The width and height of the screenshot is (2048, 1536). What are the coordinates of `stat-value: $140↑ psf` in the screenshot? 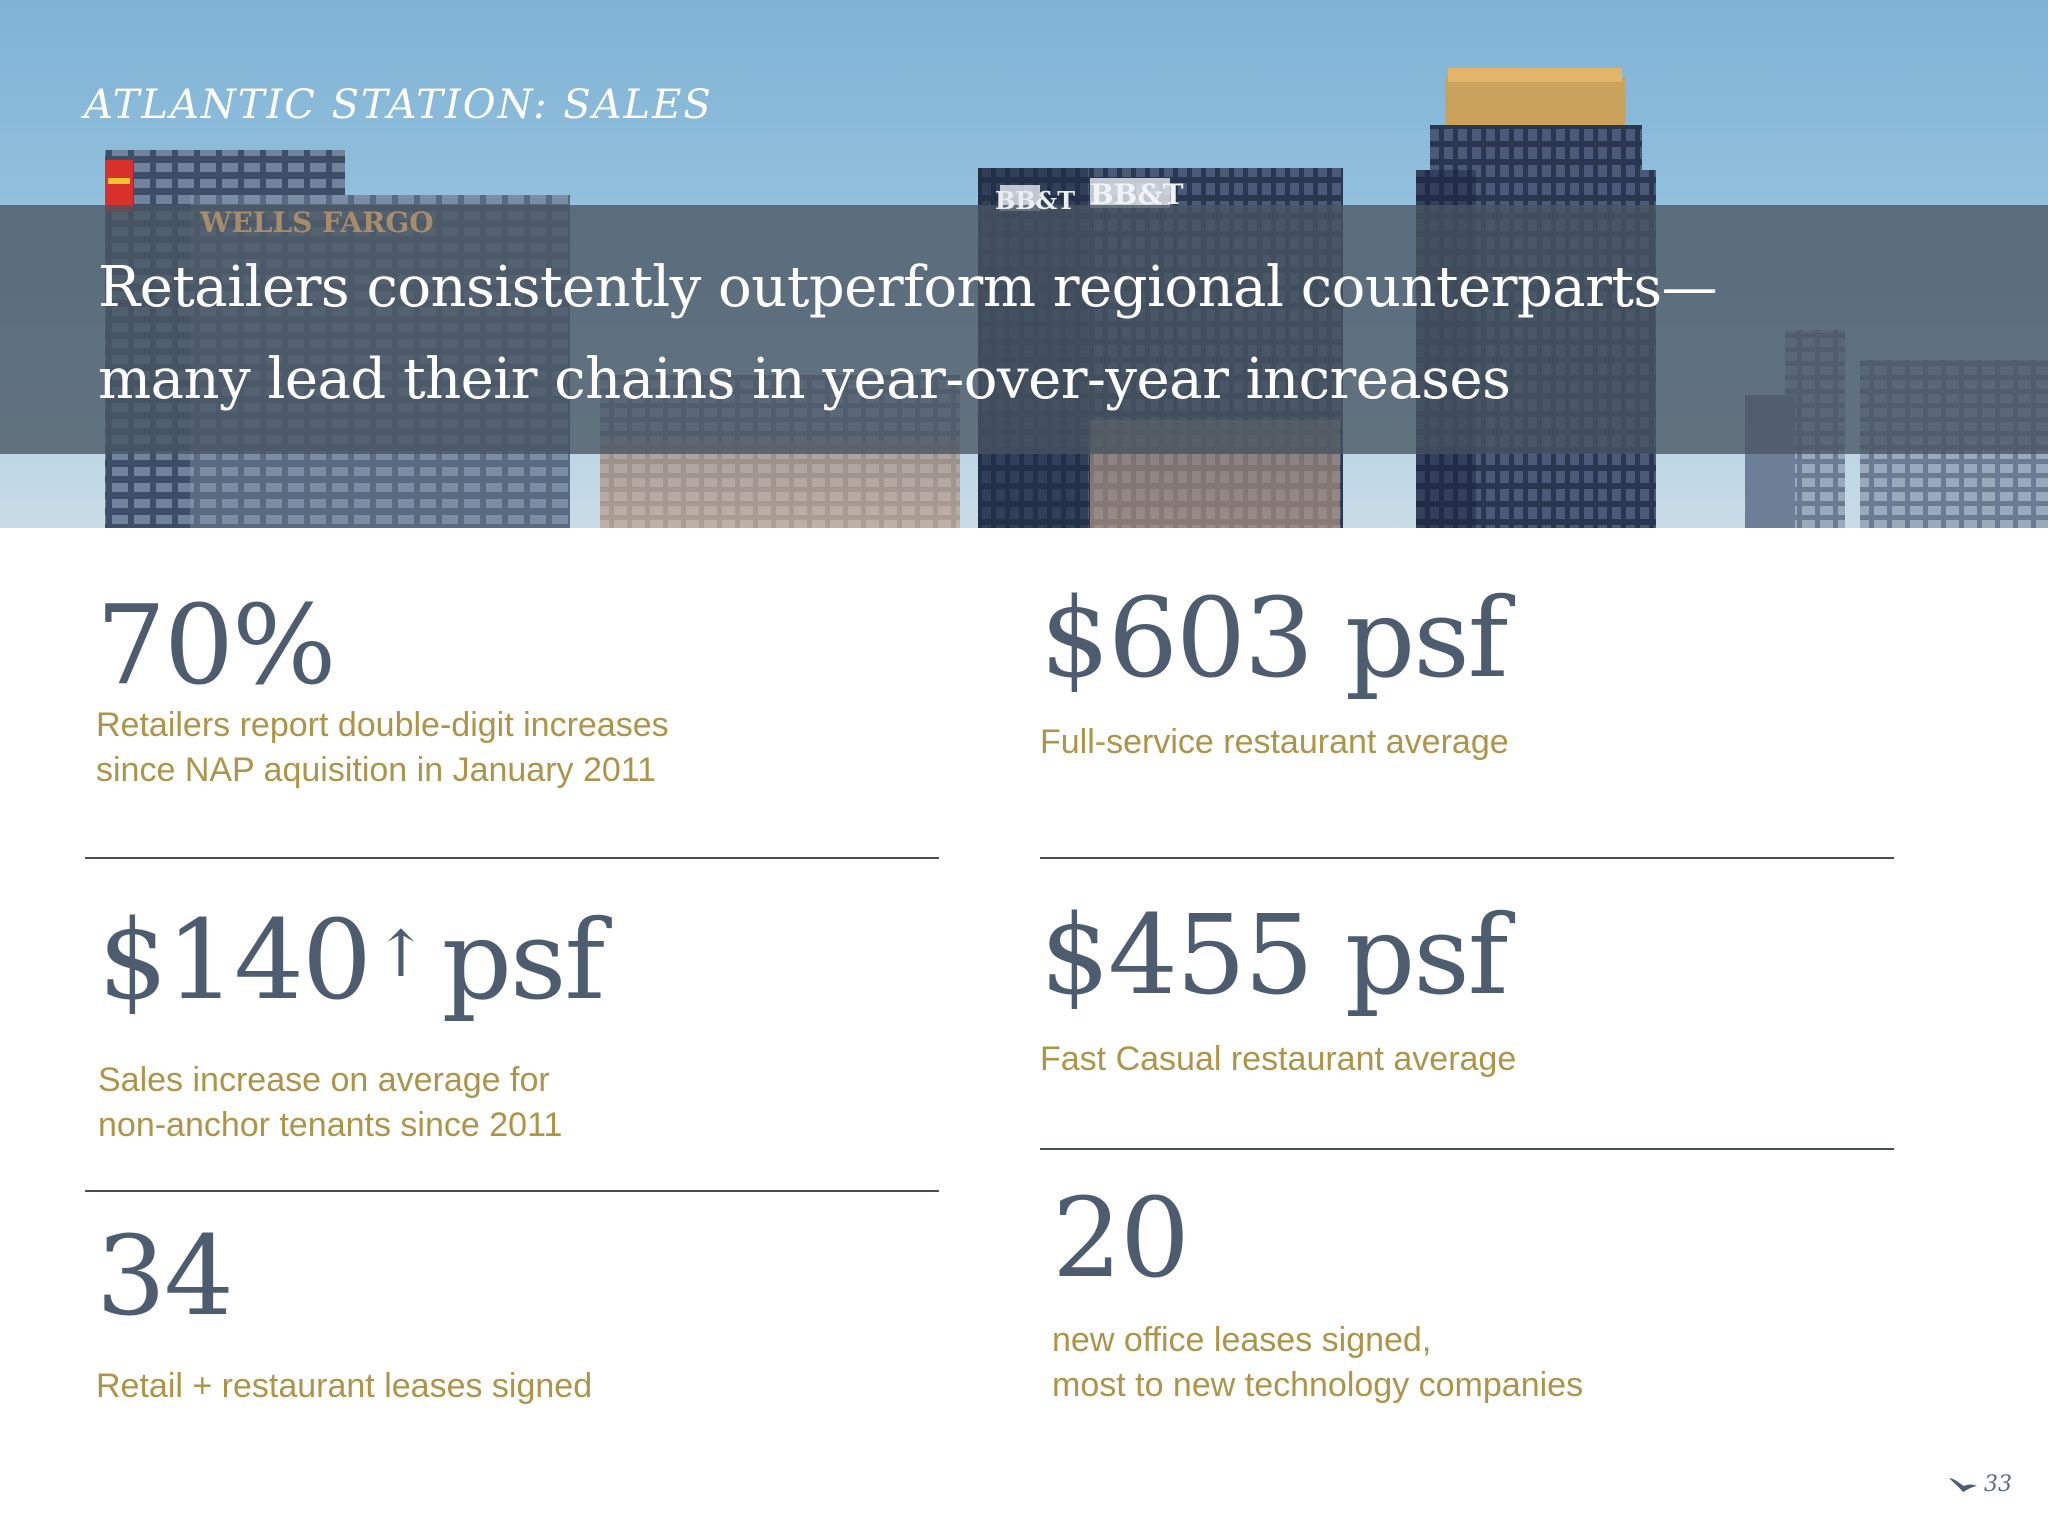 It's located at (351, 957).